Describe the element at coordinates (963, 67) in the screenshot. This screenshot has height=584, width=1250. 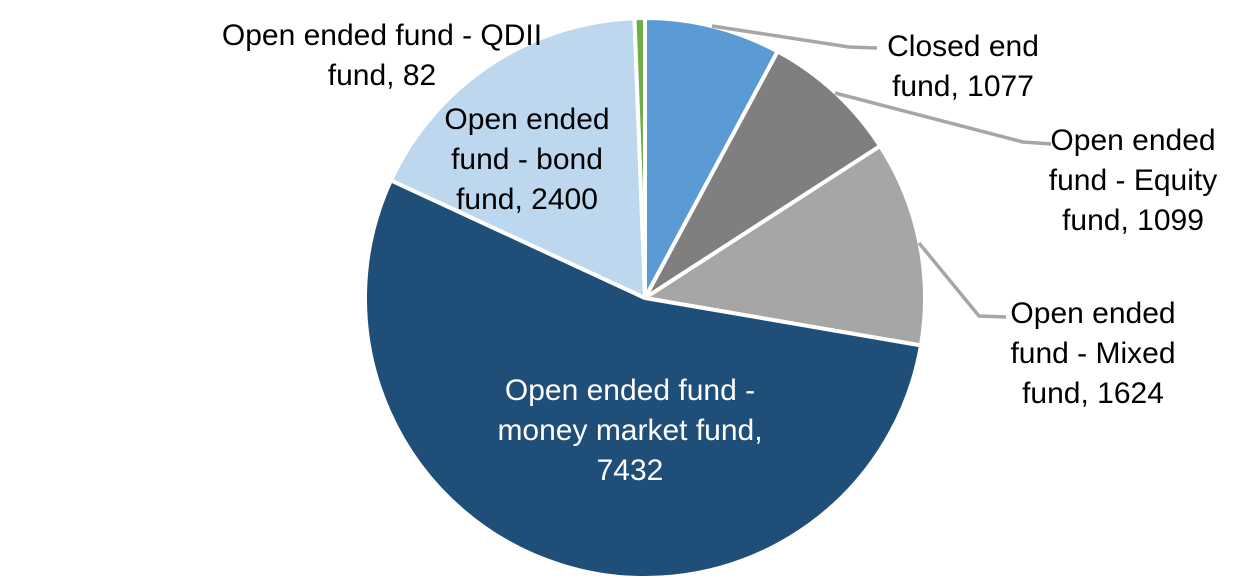
I see `label-closed-end-fund: Closed end fund, 1077` at that location.